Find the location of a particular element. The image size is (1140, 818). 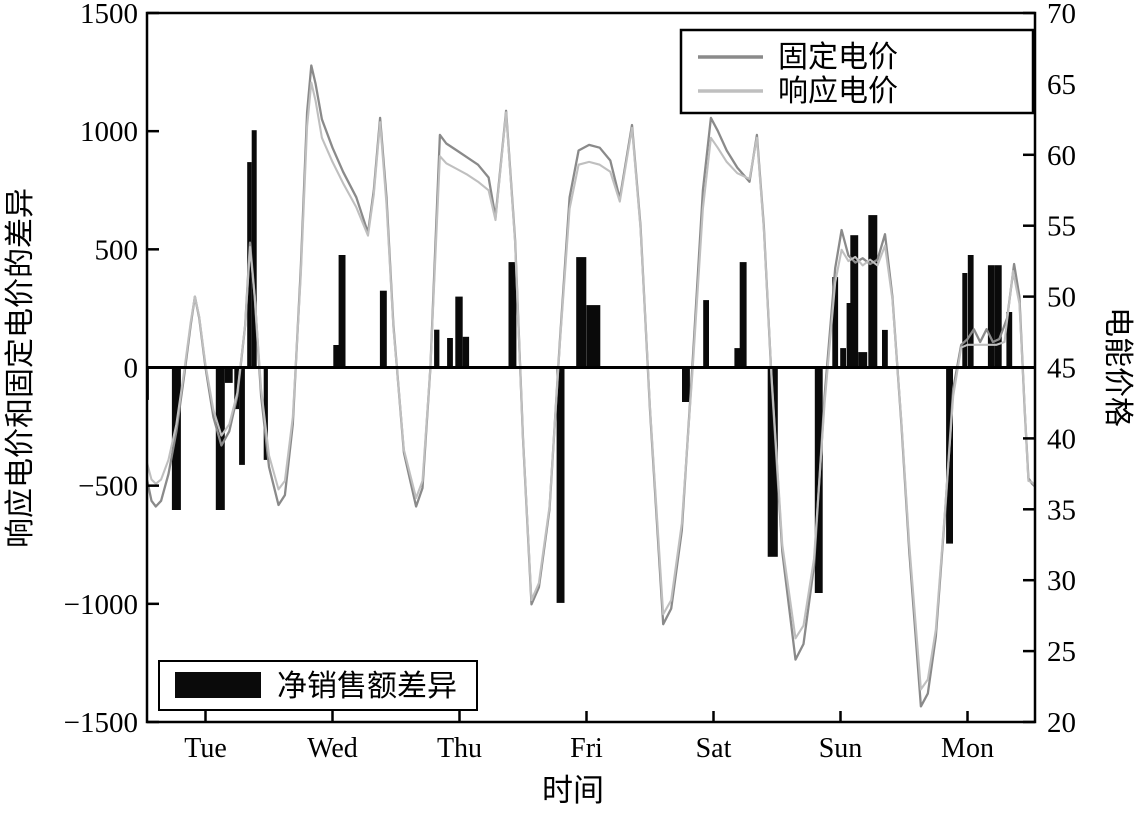

line-legend: 固定电价 响应电价 is located at coordinates (857, 71).